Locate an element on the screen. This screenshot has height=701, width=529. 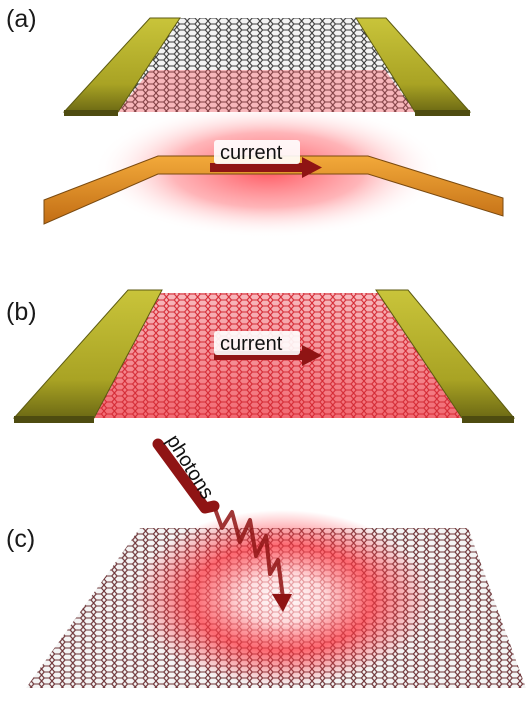
photon-wave is located at coordinates (218, 519).